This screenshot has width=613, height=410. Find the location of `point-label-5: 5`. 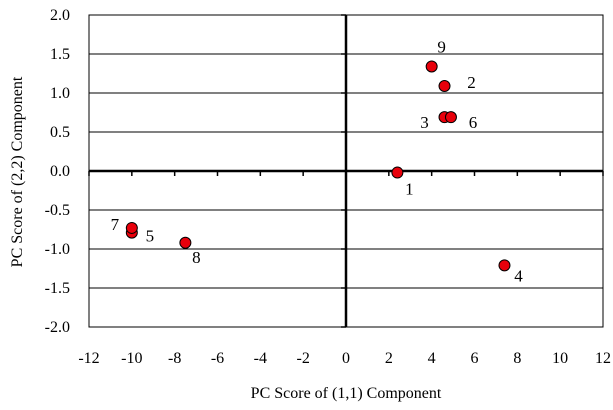

point-label-5: 5 is located at coordinates (150, 236).